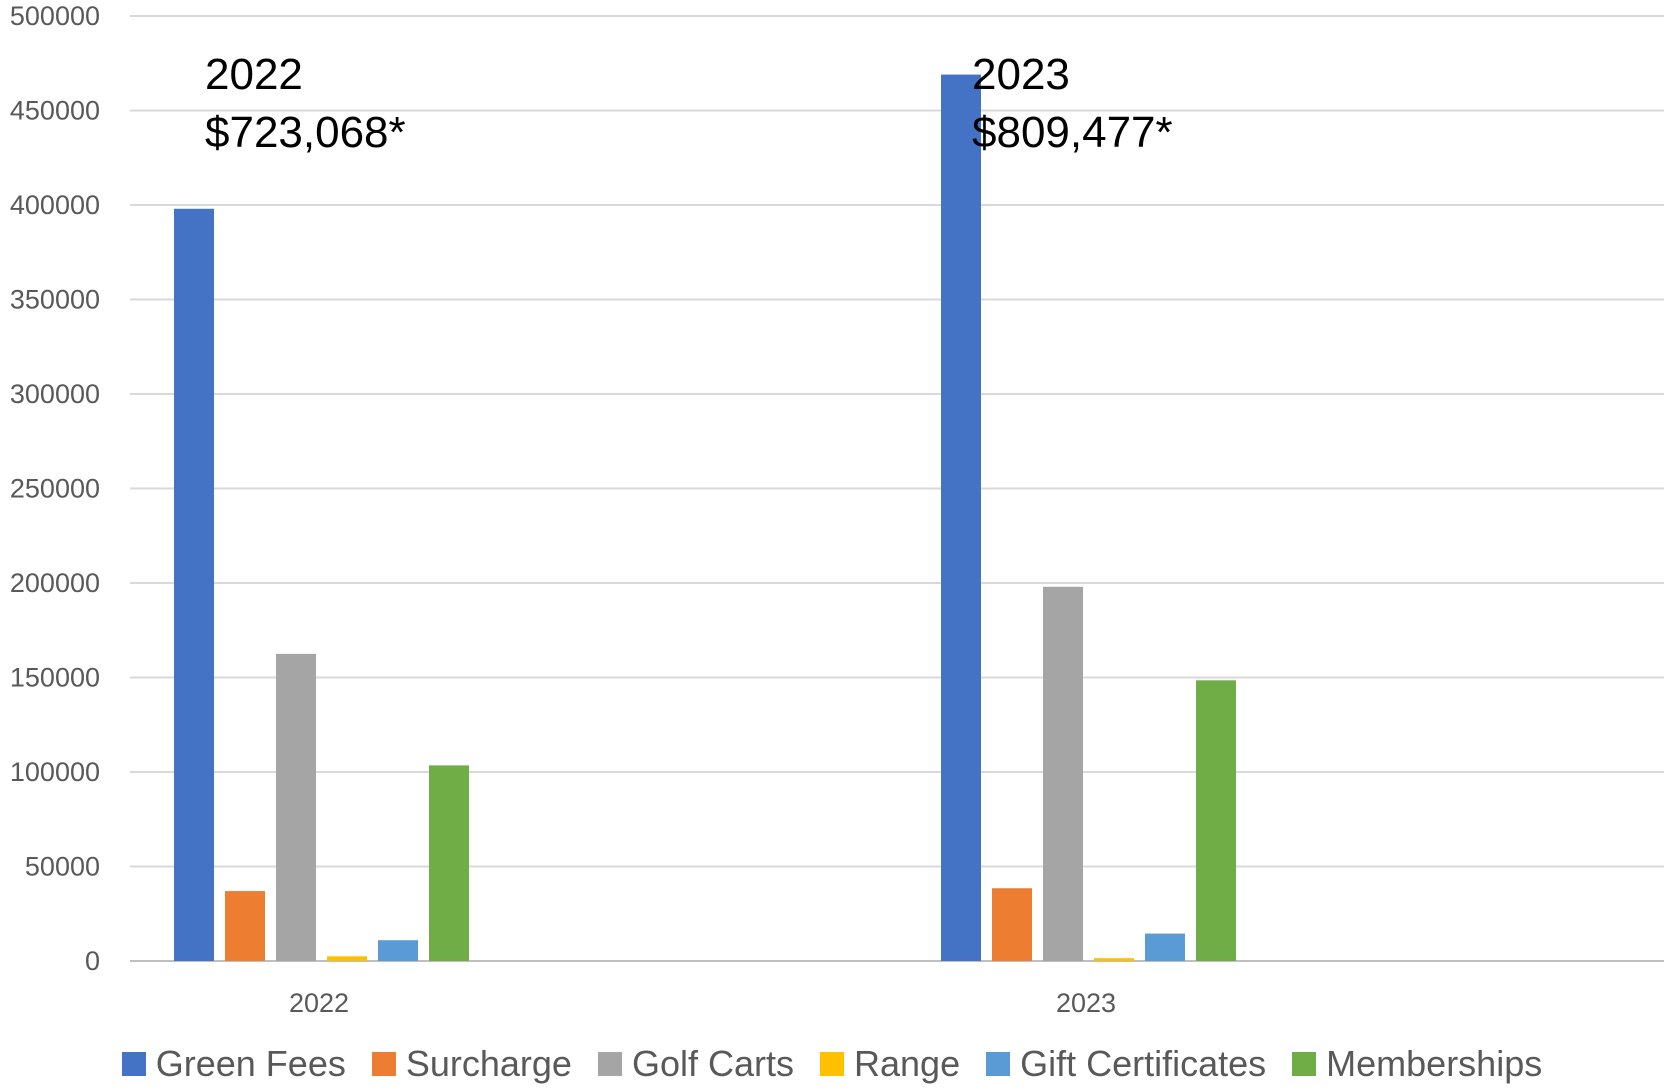 This screenshot has height=1091, width=1664. Describe the element at coordinates (1434, 1063) in the screenshot. I see `legend-label: Memberships` at that location.